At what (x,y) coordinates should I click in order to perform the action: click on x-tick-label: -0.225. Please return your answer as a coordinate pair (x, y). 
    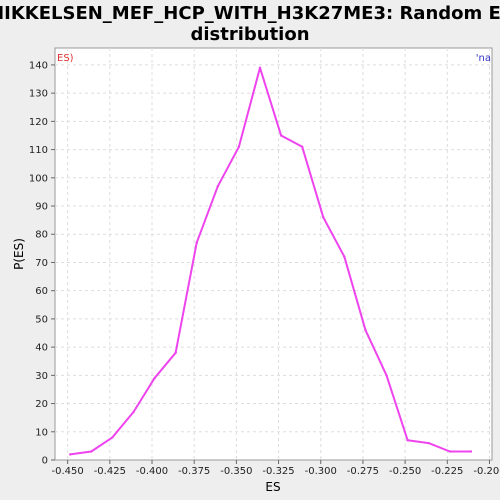
    Looking at the image, I should click on (447, 471).